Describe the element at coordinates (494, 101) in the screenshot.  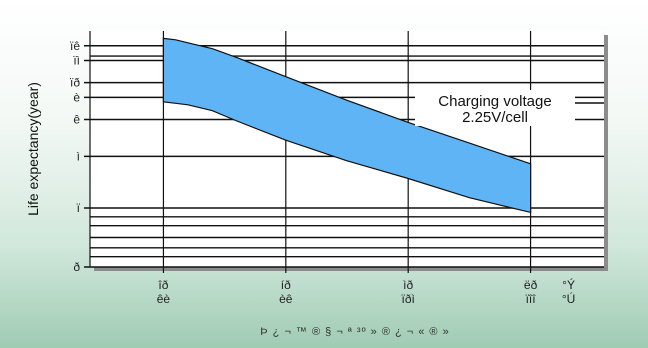
I see `annotation-line-1: Charging voltage` at that location.